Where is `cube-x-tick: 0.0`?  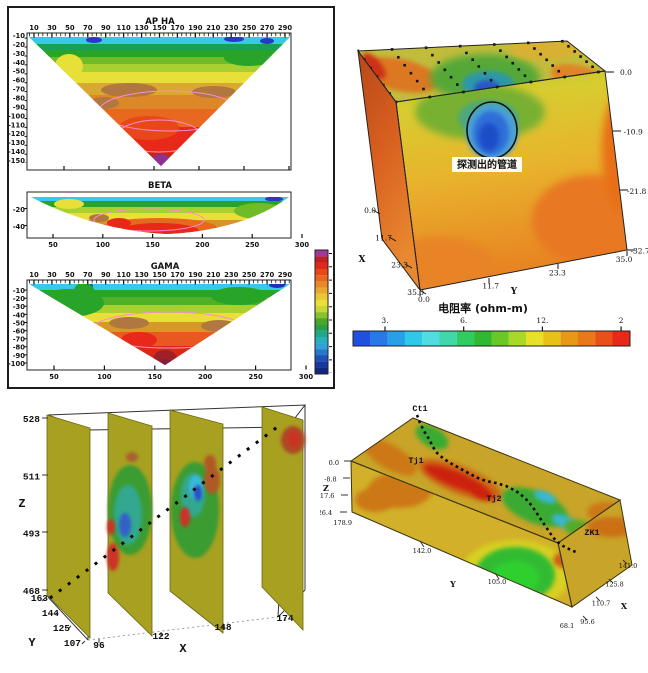
cube-x-tick: 0.0 is located at coordinates (370, 210).